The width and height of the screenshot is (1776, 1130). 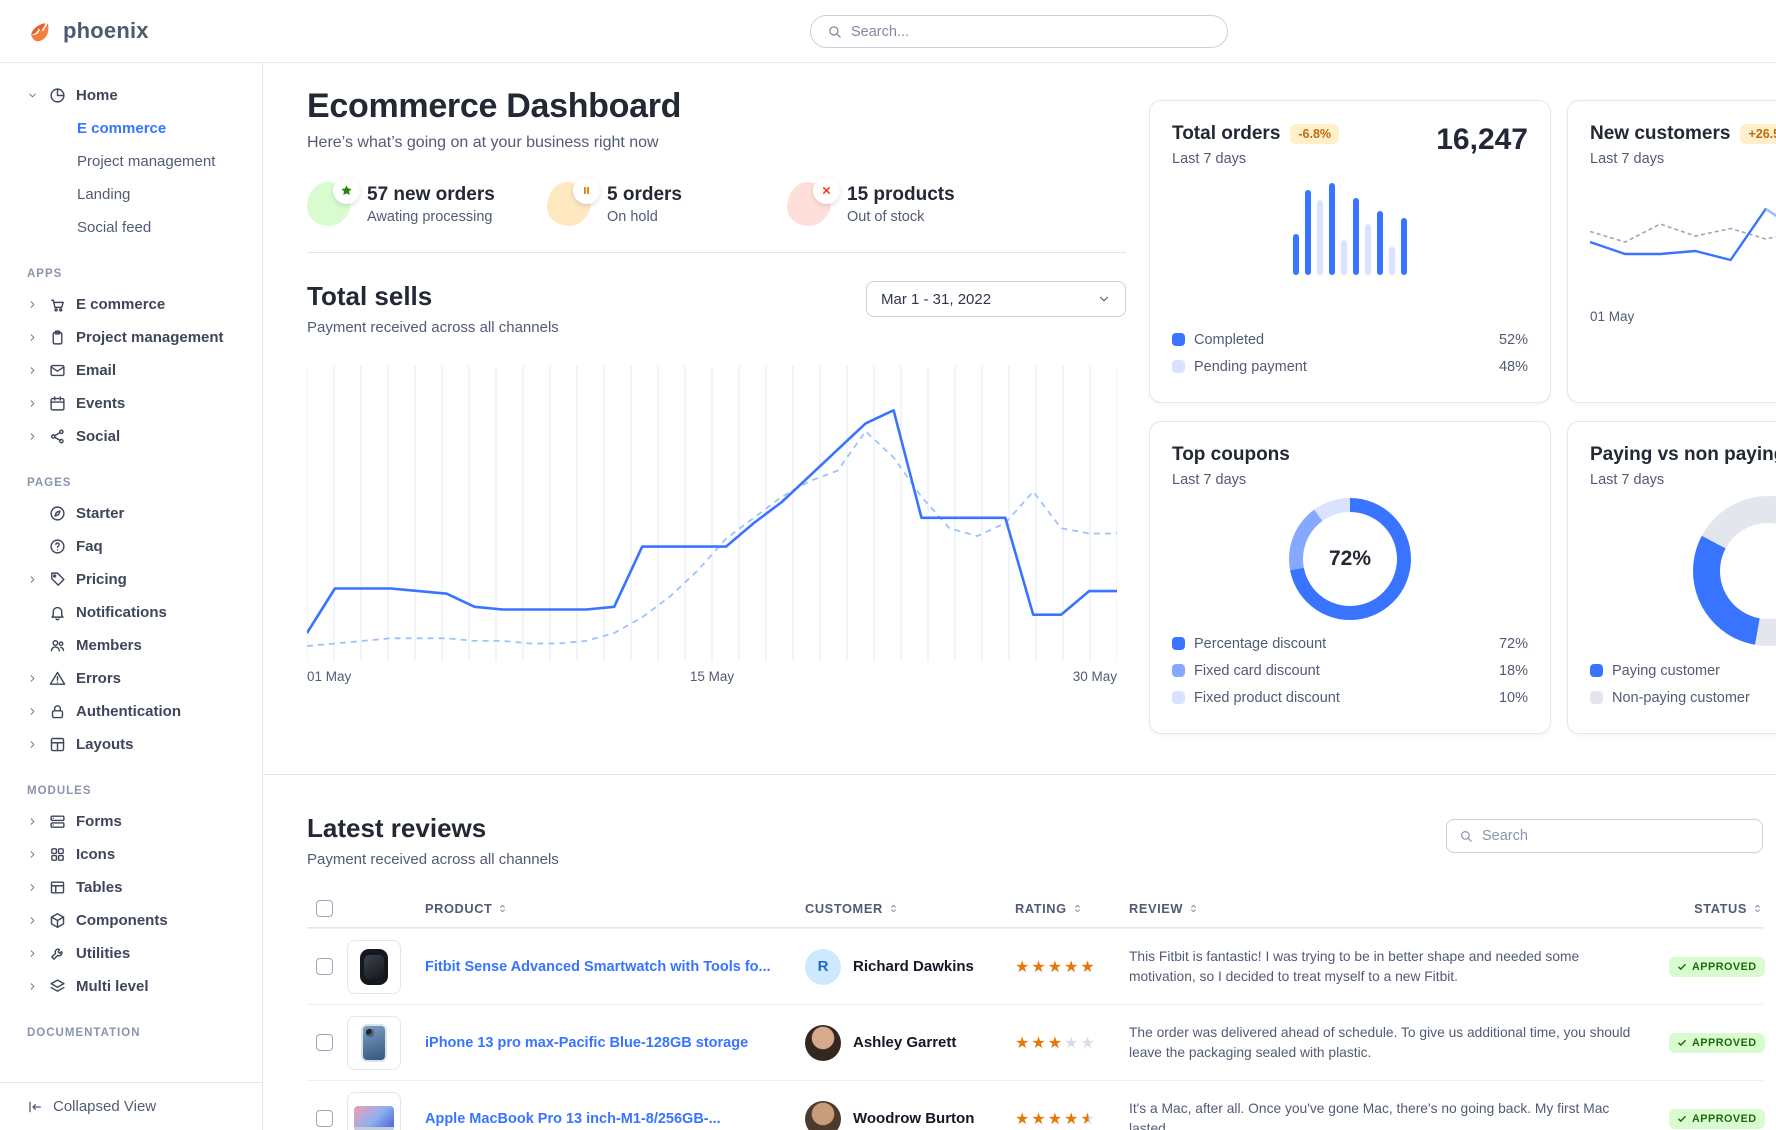 What do you see at coordinates (1350, 366) in the screenshot?
I see `legend-item: Pending payment 48%` at bounding box center [1350, 366].